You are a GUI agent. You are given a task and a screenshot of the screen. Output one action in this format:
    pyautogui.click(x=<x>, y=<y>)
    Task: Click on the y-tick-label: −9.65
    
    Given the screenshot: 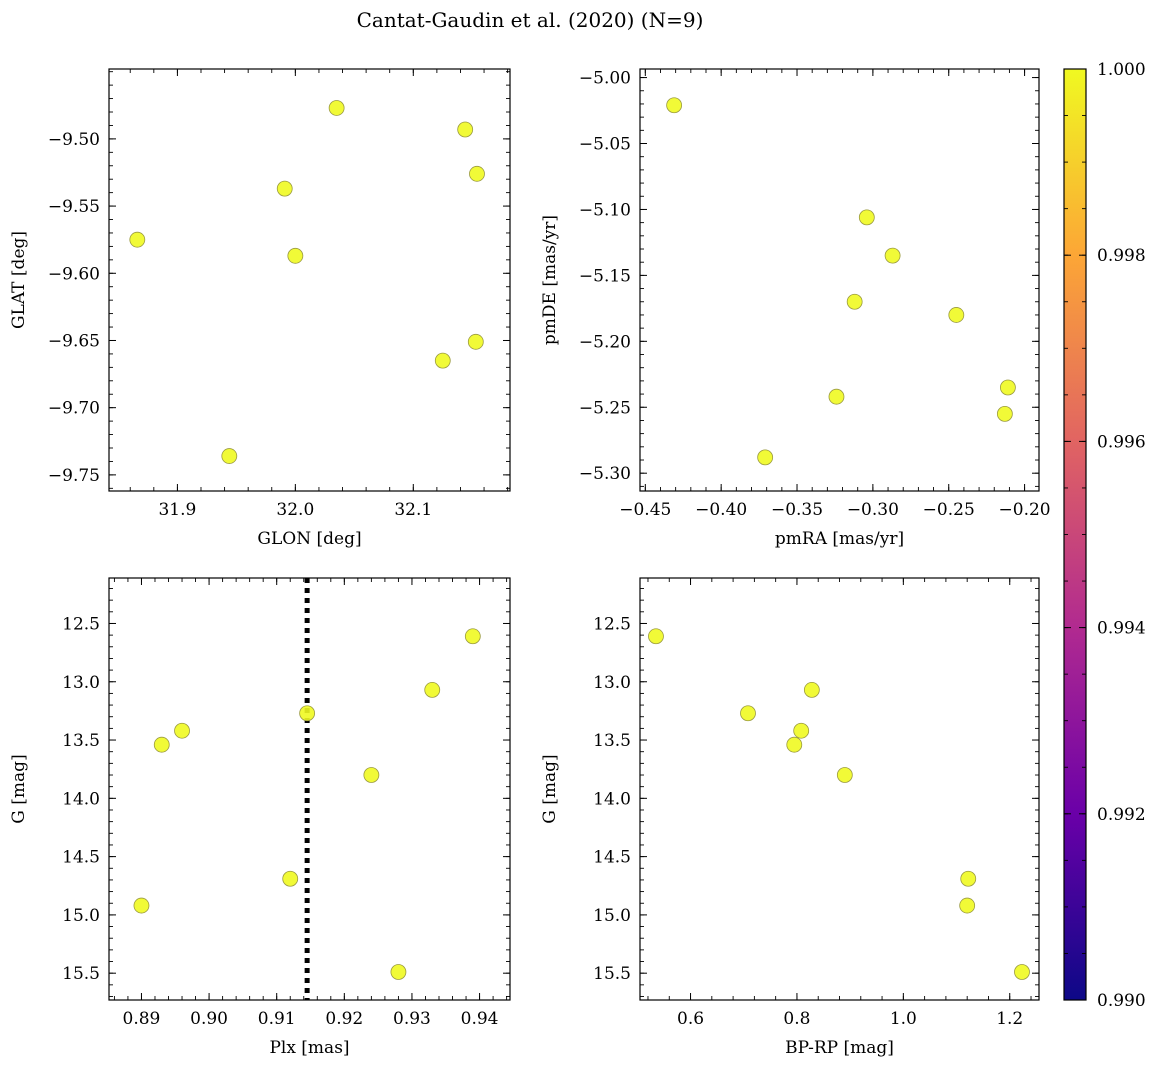 What is the action you would take?
    pyautogui.click(x=74, y=341)
    